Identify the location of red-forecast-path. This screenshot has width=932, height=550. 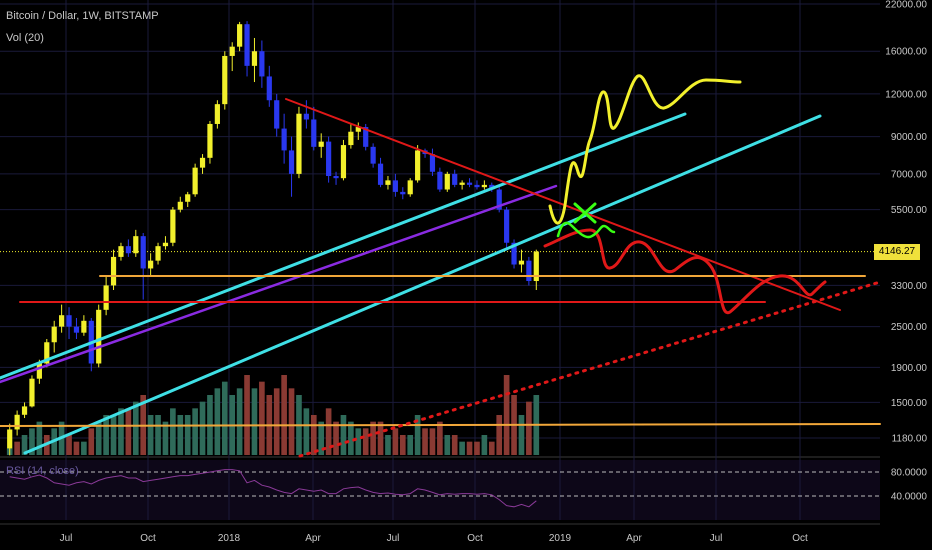
(685, 271).